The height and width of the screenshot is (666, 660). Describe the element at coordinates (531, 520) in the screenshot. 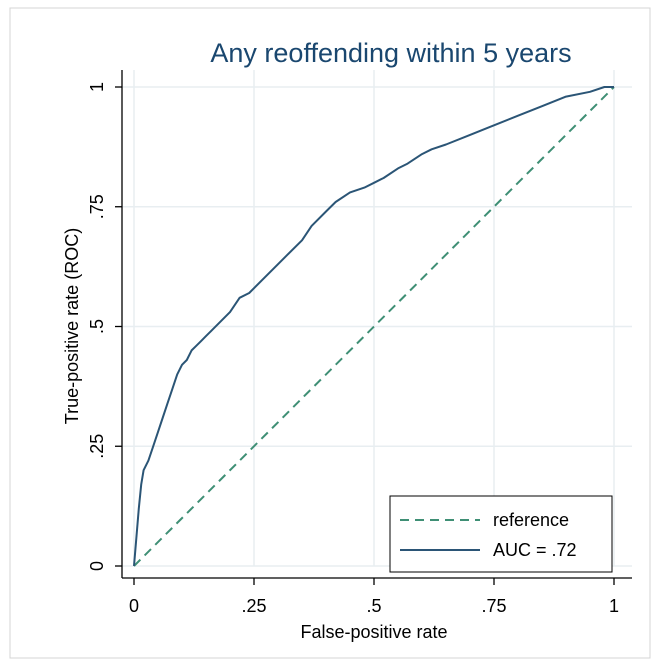

I see `legend-label-reference: reference` at that location.